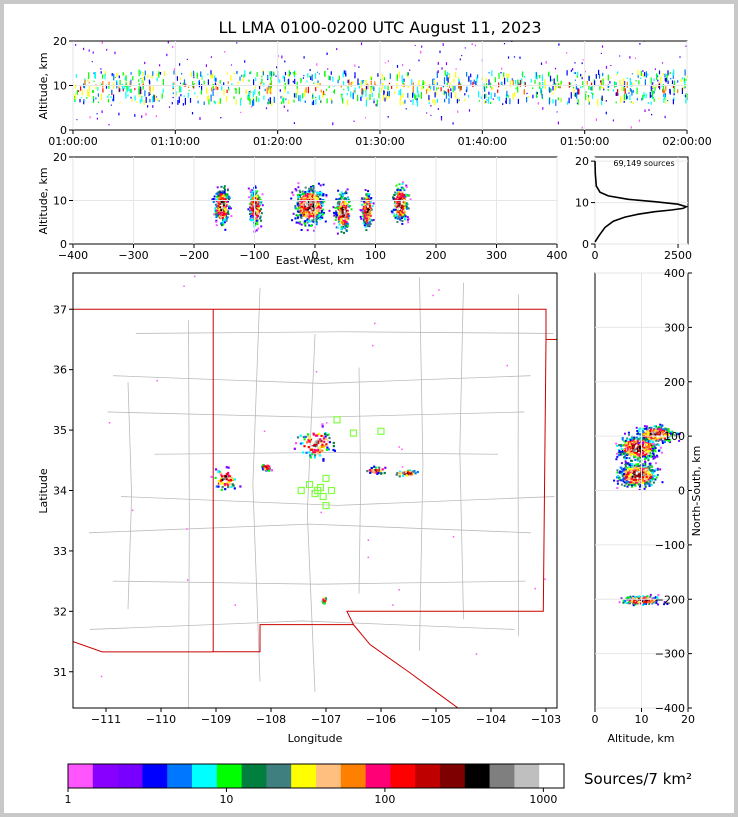 The image size is (738, 817). Describe the element at coordinates (381, 84) in the screenshot. I see `time-height-sources` at that location.